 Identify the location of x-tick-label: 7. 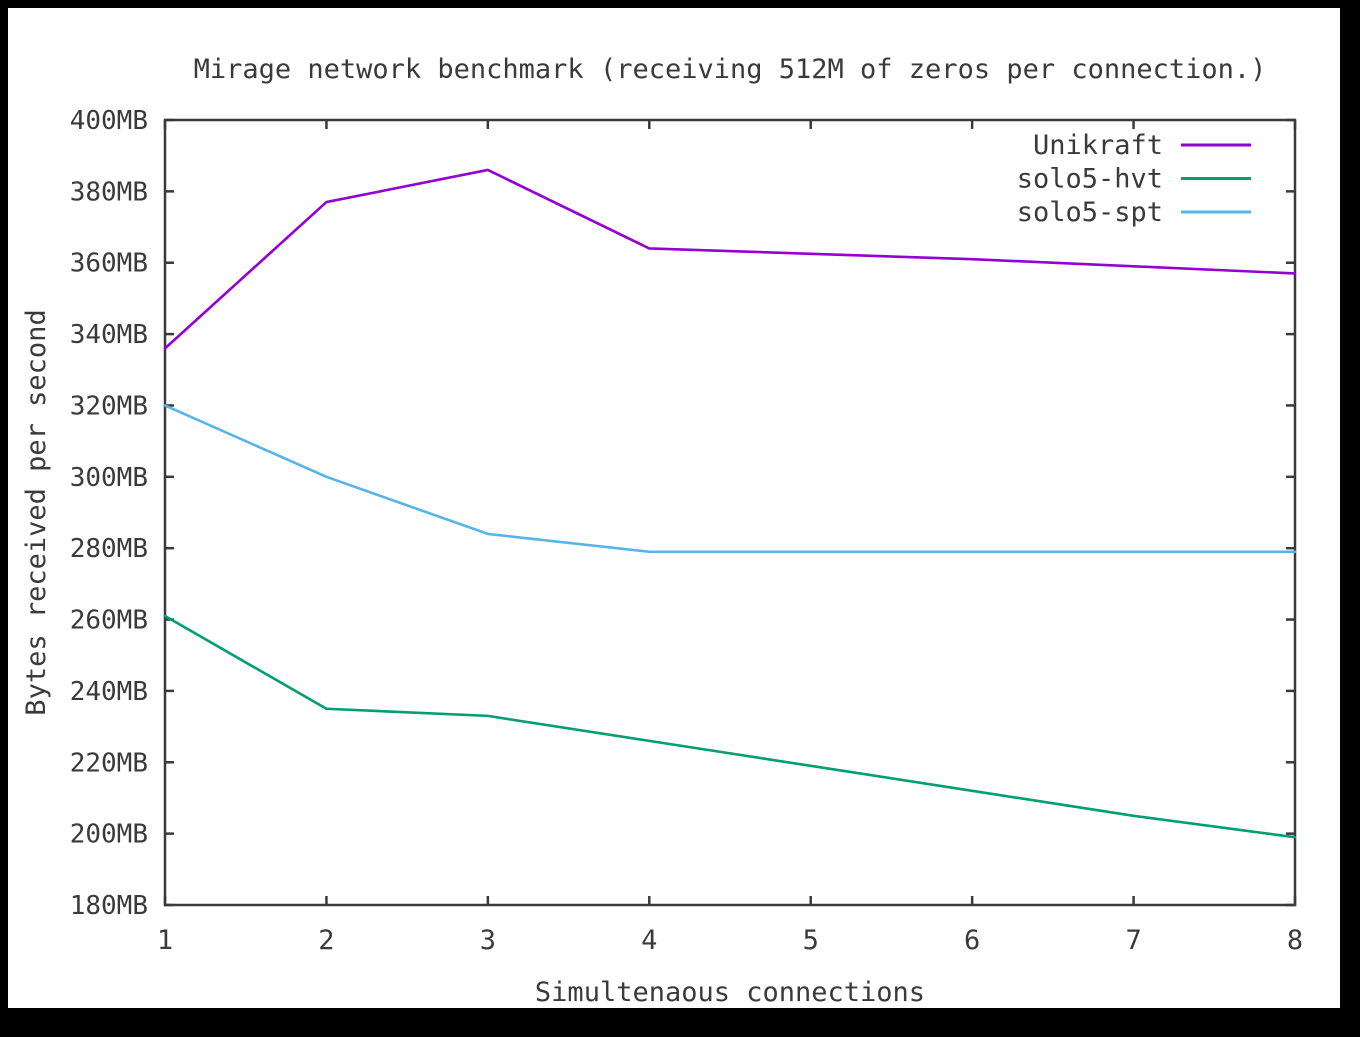
(1133, 940).